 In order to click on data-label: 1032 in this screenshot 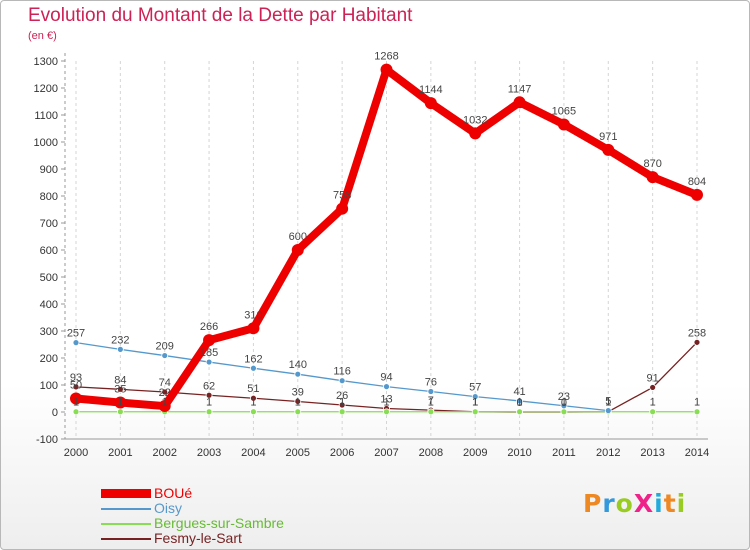, I will do `click(475, 120)`.